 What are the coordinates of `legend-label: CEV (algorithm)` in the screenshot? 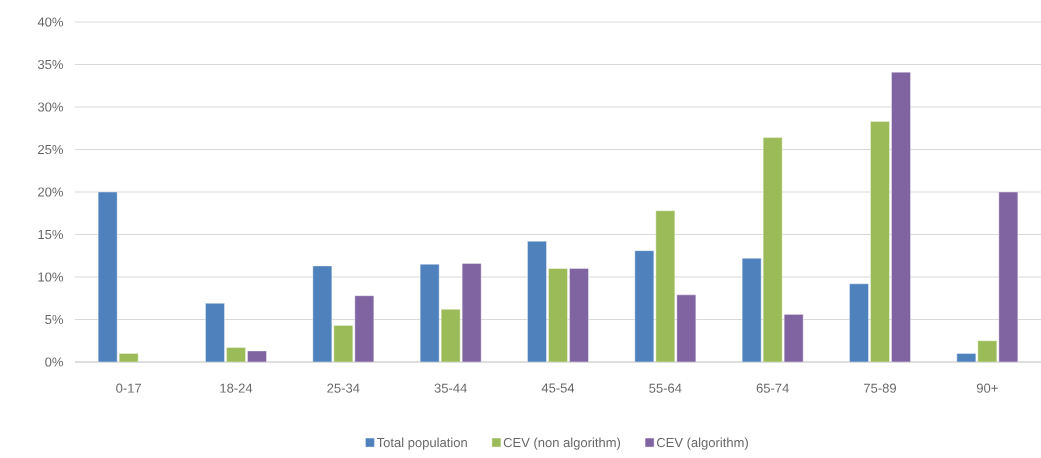 It's located at (702, 443).